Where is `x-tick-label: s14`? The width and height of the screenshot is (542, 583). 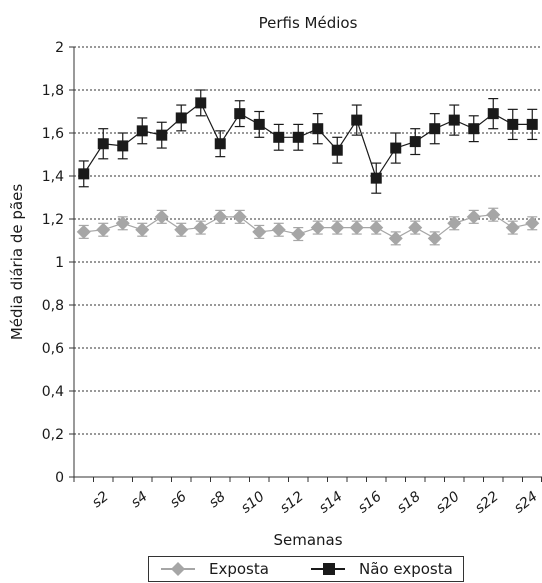 x-tick-label: s14 is located at coordinates (331, 503).